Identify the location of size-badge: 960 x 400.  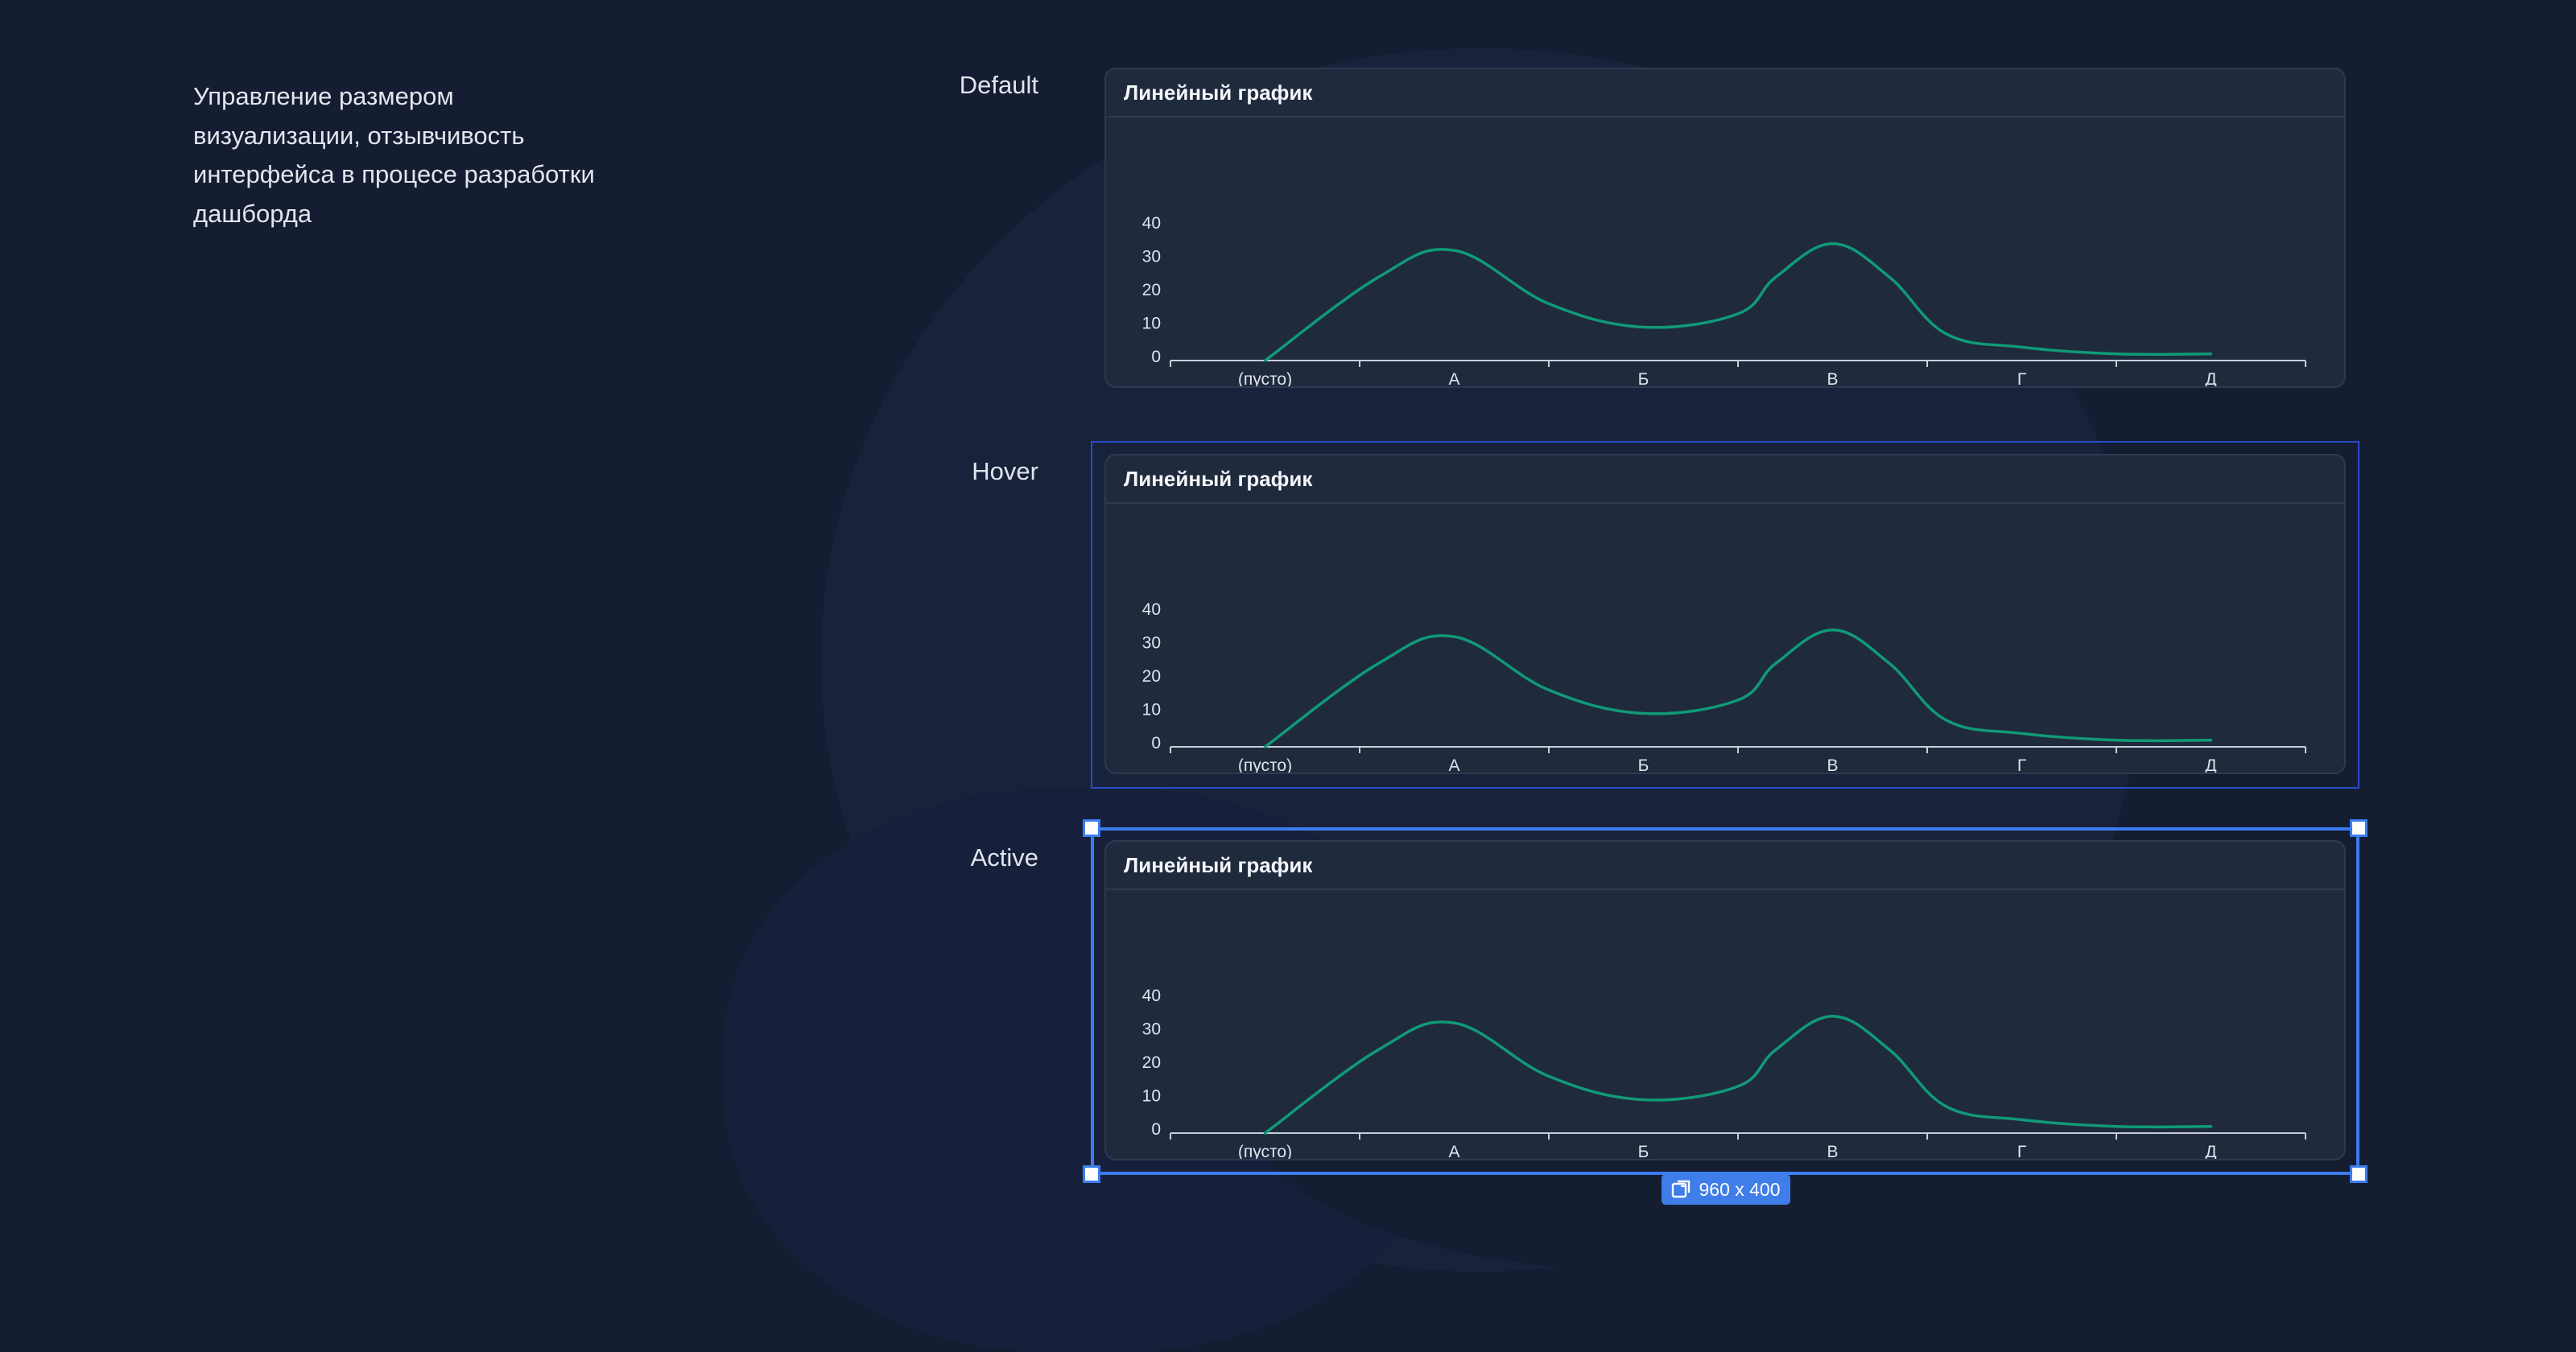
(1726, 1189).